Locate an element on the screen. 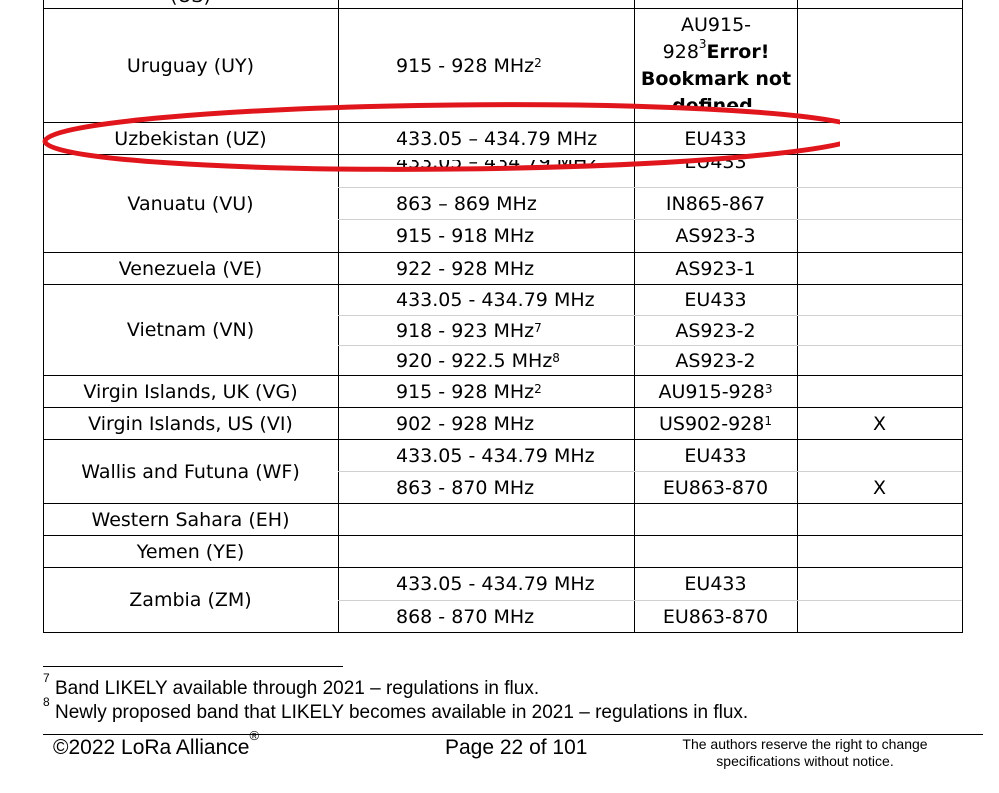 This screenshot has width=999, height=793. footer-copyright: ©2022 LoRa Alliance® is located at coordinates (156, 743).